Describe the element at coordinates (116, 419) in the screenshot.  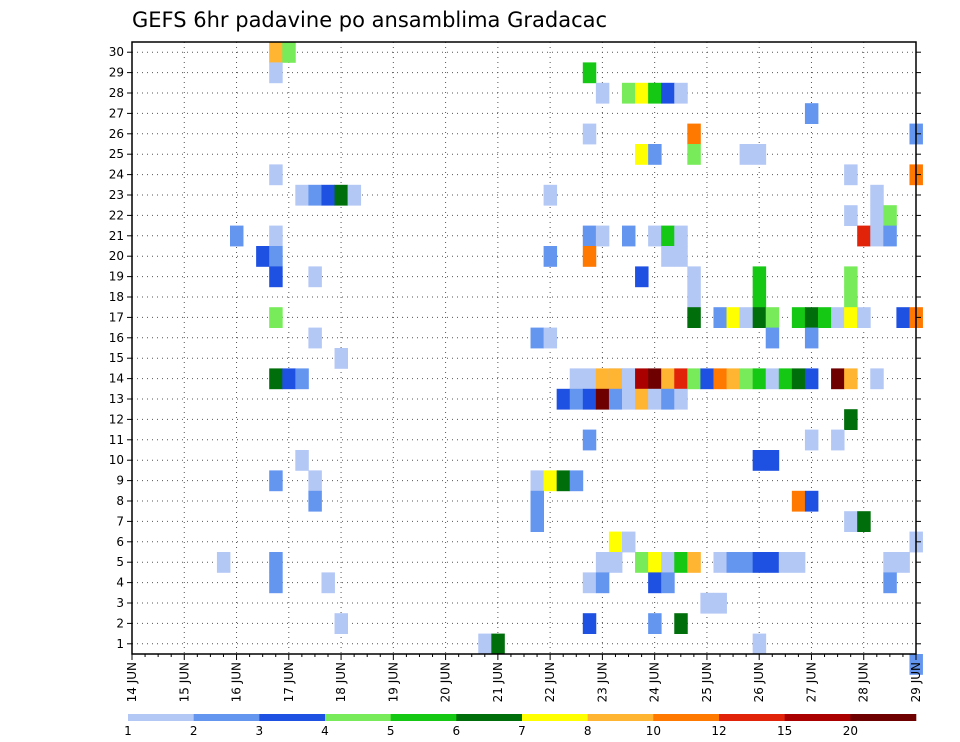
I see `y-tick-label: 12` at that location.